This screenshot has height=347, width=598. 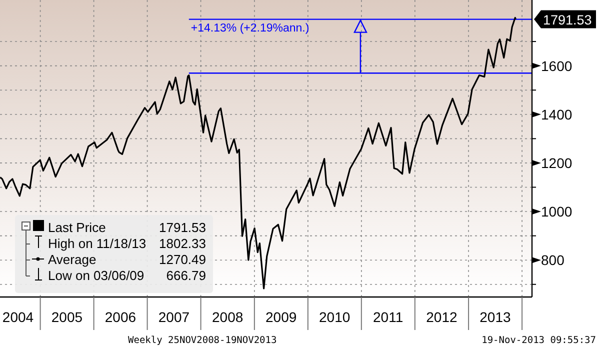 What do you see at coordinates (442, 317) in the screenshot?
I see `x-tick-label: 2012` at bounding box center [442, 317].